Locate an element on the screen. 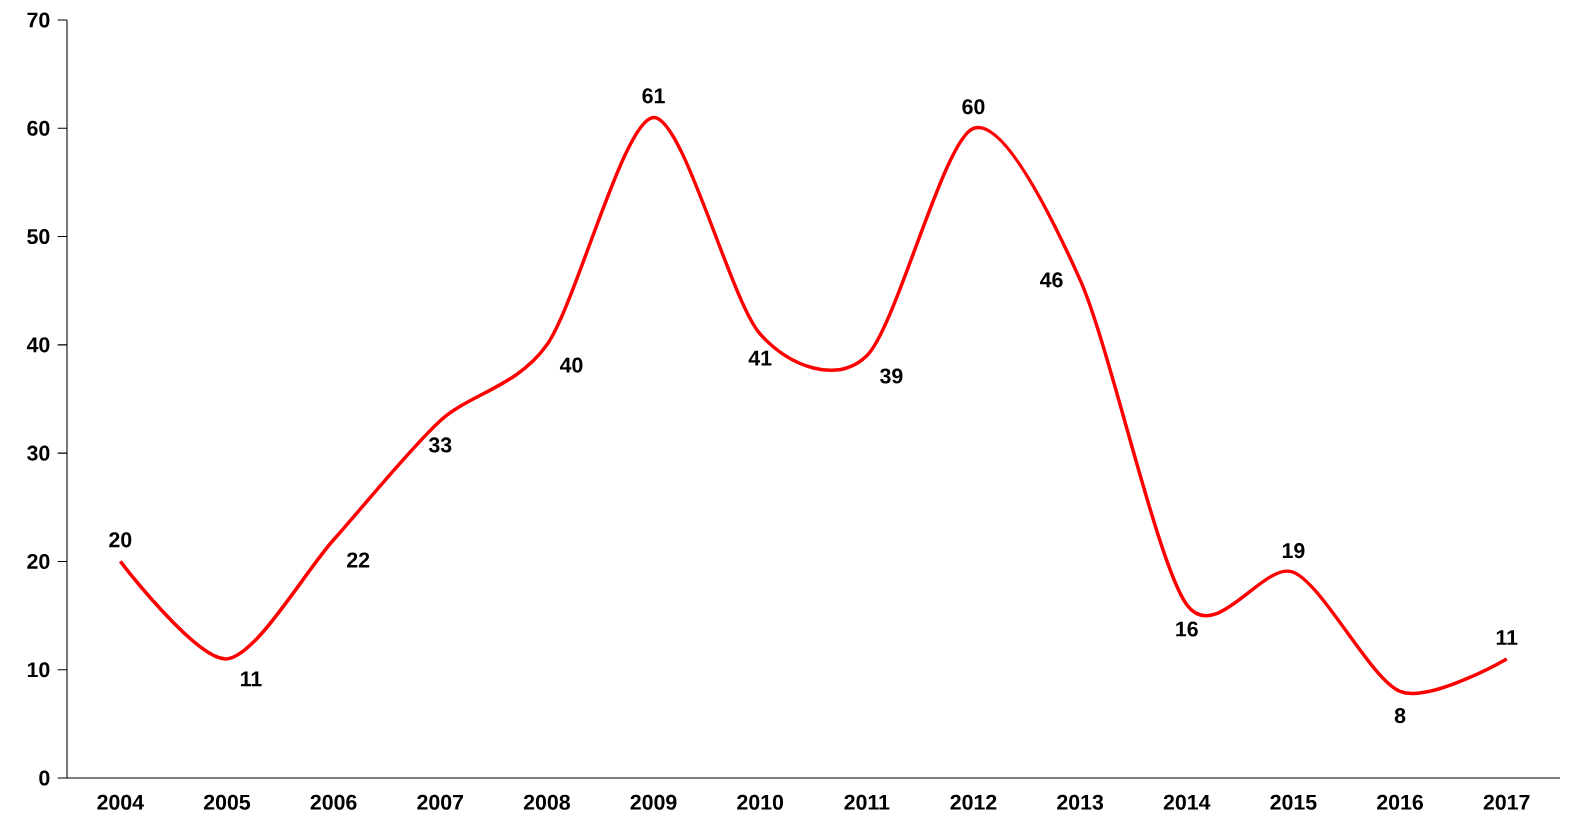  y-tick-label: 50 is located at coordinates (38, 237).